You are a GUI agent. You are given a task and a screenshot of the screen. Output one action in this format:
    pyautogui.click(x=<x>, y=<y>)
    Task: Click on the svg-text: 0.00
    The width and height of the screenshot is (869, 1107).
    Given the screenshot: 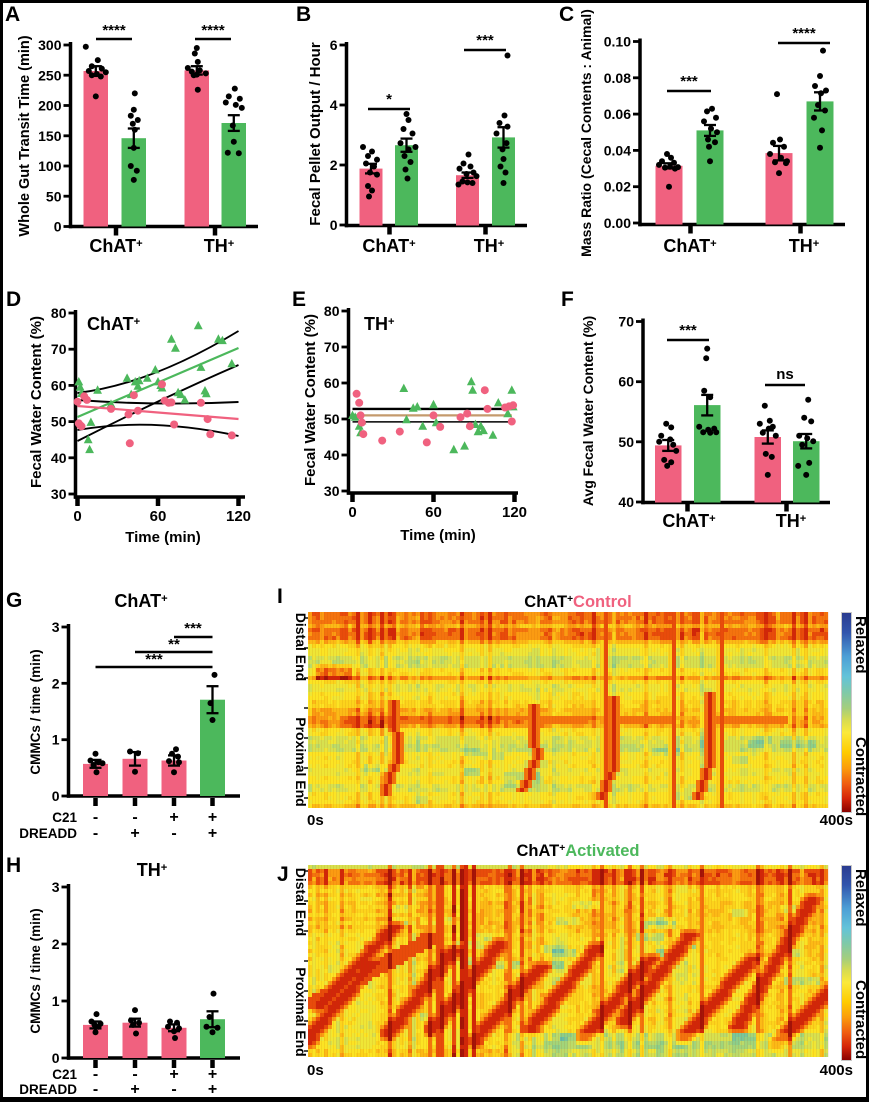 What is the action you would take?
    pyautogui.click(x=617, y=223)
    